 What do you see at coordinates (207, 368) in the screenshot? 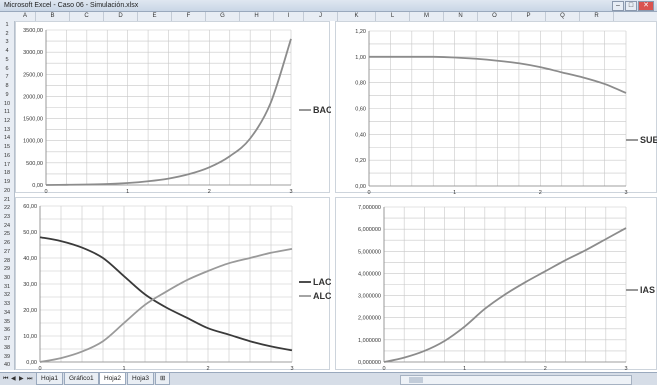
I see `x-tick-label: 2` at bounding box center [207, 368].